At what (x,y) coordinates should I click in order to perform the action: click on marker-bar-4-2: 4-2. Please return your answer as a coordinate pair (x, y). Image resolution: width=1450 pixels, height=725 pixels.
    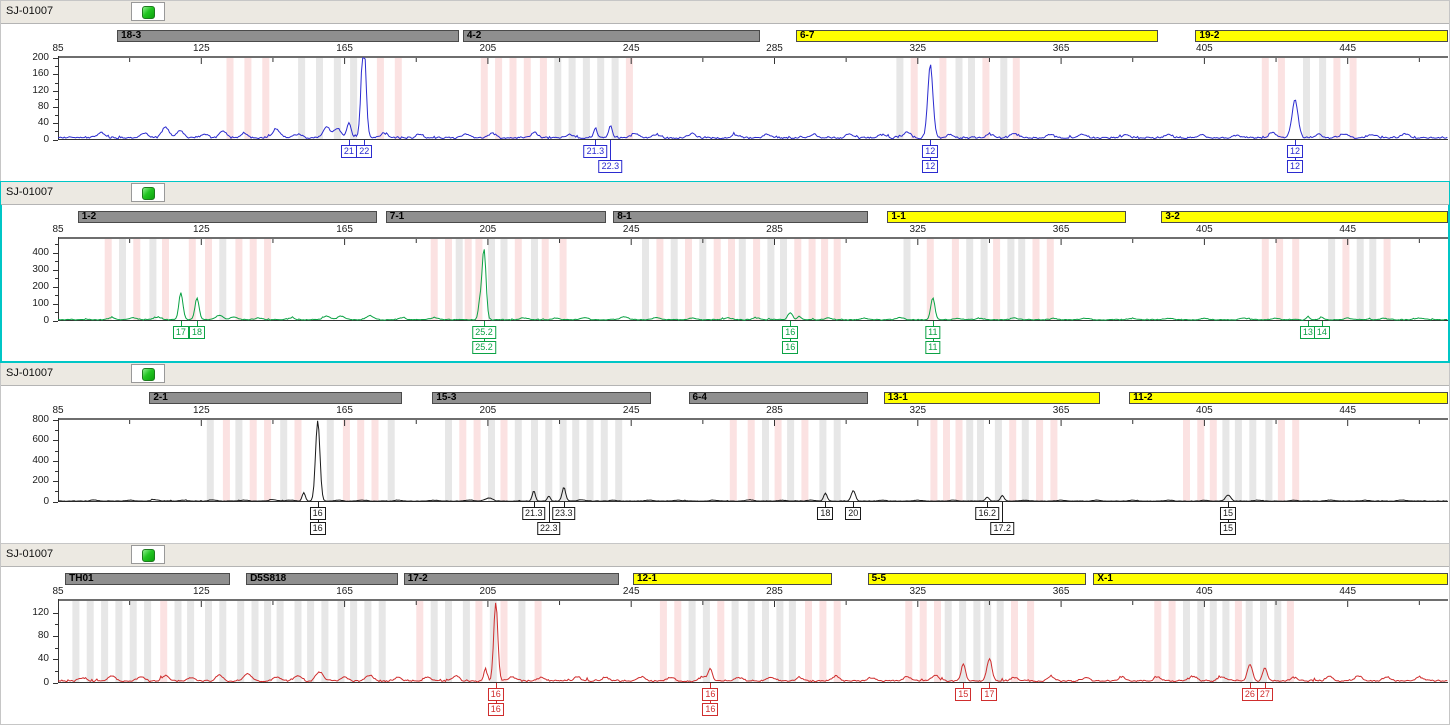
    Looking at the image, I should click on (611, 36).